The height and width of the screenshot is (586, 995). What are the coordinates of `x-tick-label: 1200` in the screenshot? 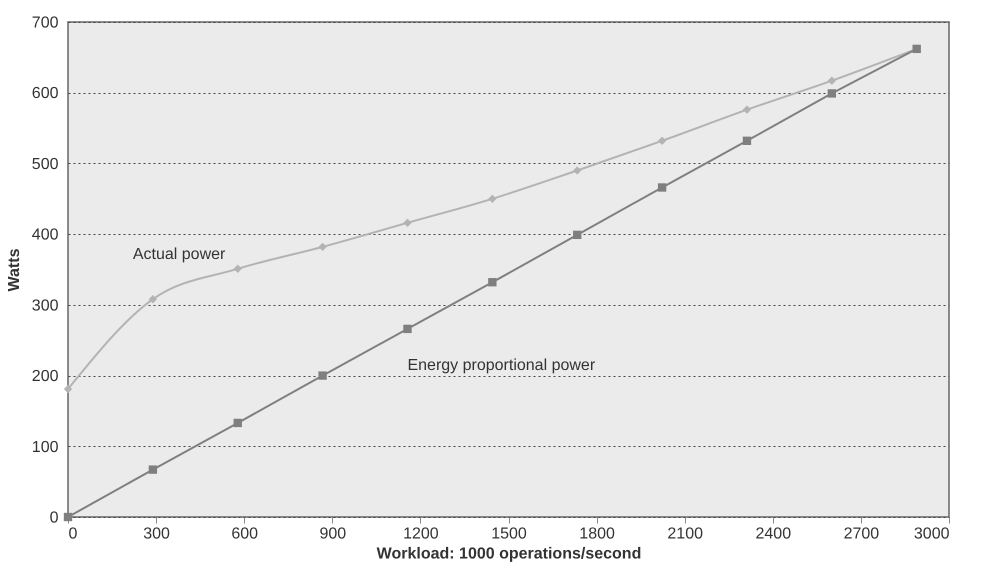 It's located at (421, 534).